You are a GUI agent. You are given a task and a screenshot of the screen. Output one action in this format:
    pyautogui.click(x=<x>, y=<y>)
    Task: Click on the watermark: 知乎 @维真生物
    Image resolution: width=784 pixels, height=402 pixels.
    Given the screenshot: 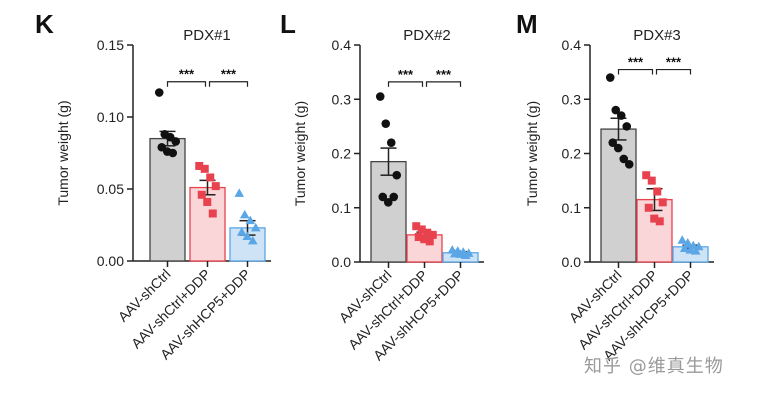 What is the action you would take?
    pyautogui.click(x=654, y=366)
    